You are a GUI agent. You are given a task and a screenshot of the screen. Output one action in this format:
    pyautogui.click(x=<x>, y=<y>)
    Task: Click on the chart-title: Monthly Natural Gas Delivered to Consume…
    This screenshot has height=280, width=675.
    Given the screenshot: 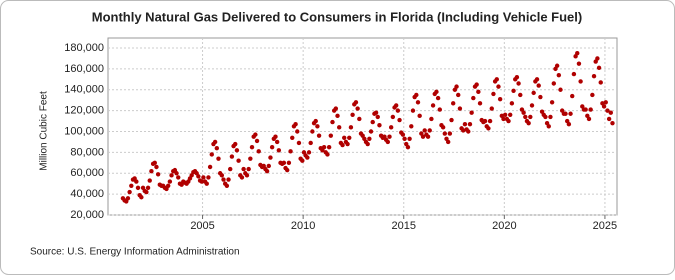 What is the action you would take?
    pyautogui.click(x=337, y=16)
    